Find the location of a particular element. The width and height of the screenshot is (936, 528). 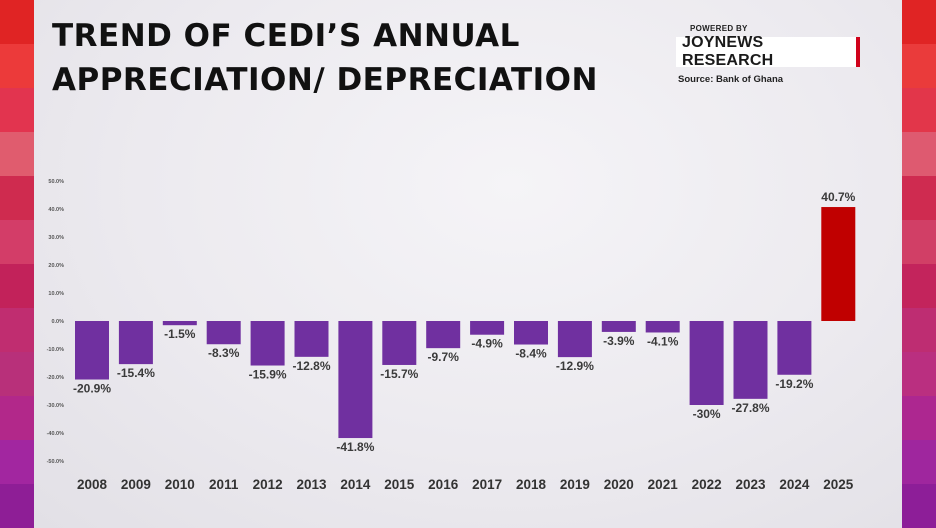

right-frame-strip is located at coordinates (919, 264).